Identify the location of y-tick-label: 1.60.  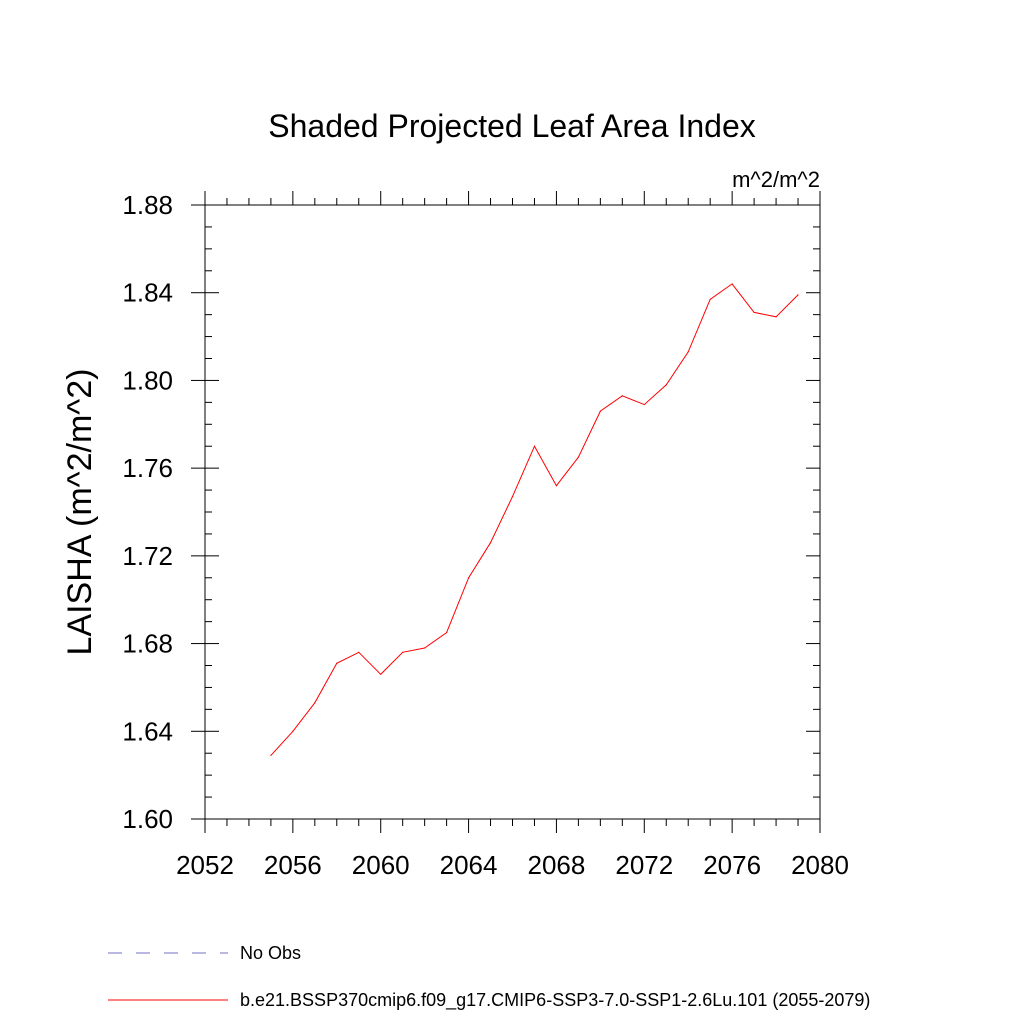
(147, 819).